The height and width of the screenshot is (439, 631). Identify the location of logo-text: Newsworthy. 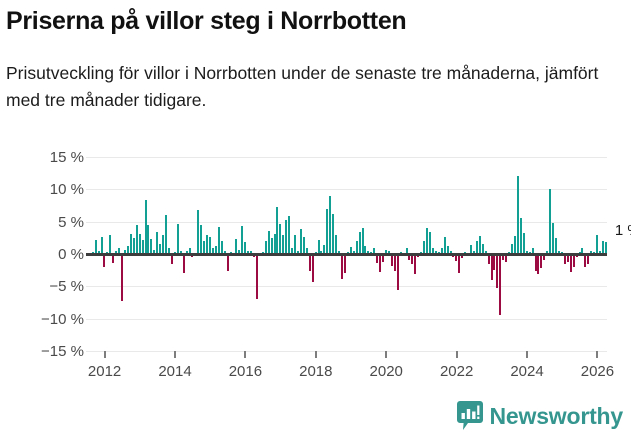
(556, 415).